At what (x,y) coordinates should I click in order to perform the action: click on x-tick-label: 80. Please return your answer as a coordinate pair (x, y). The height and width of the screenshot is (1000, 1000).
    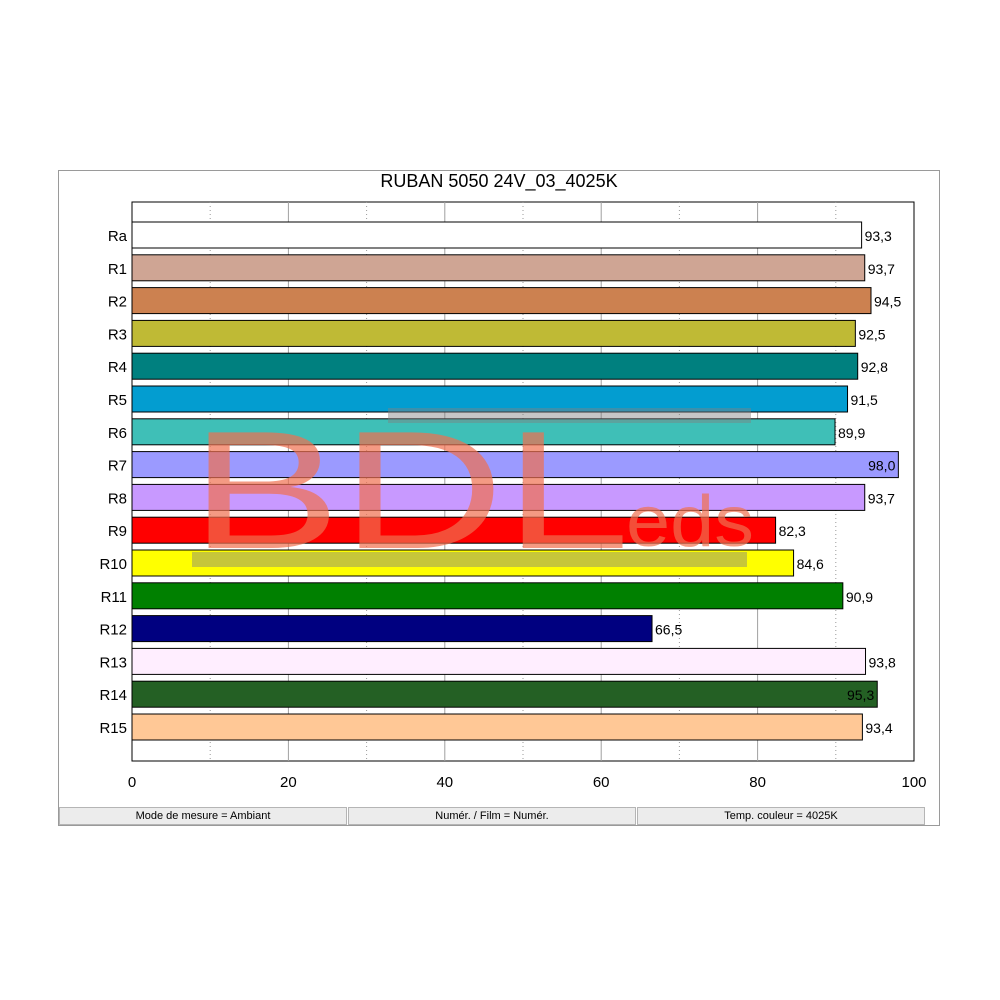
    Looking at the image, I should click on (757, 782).